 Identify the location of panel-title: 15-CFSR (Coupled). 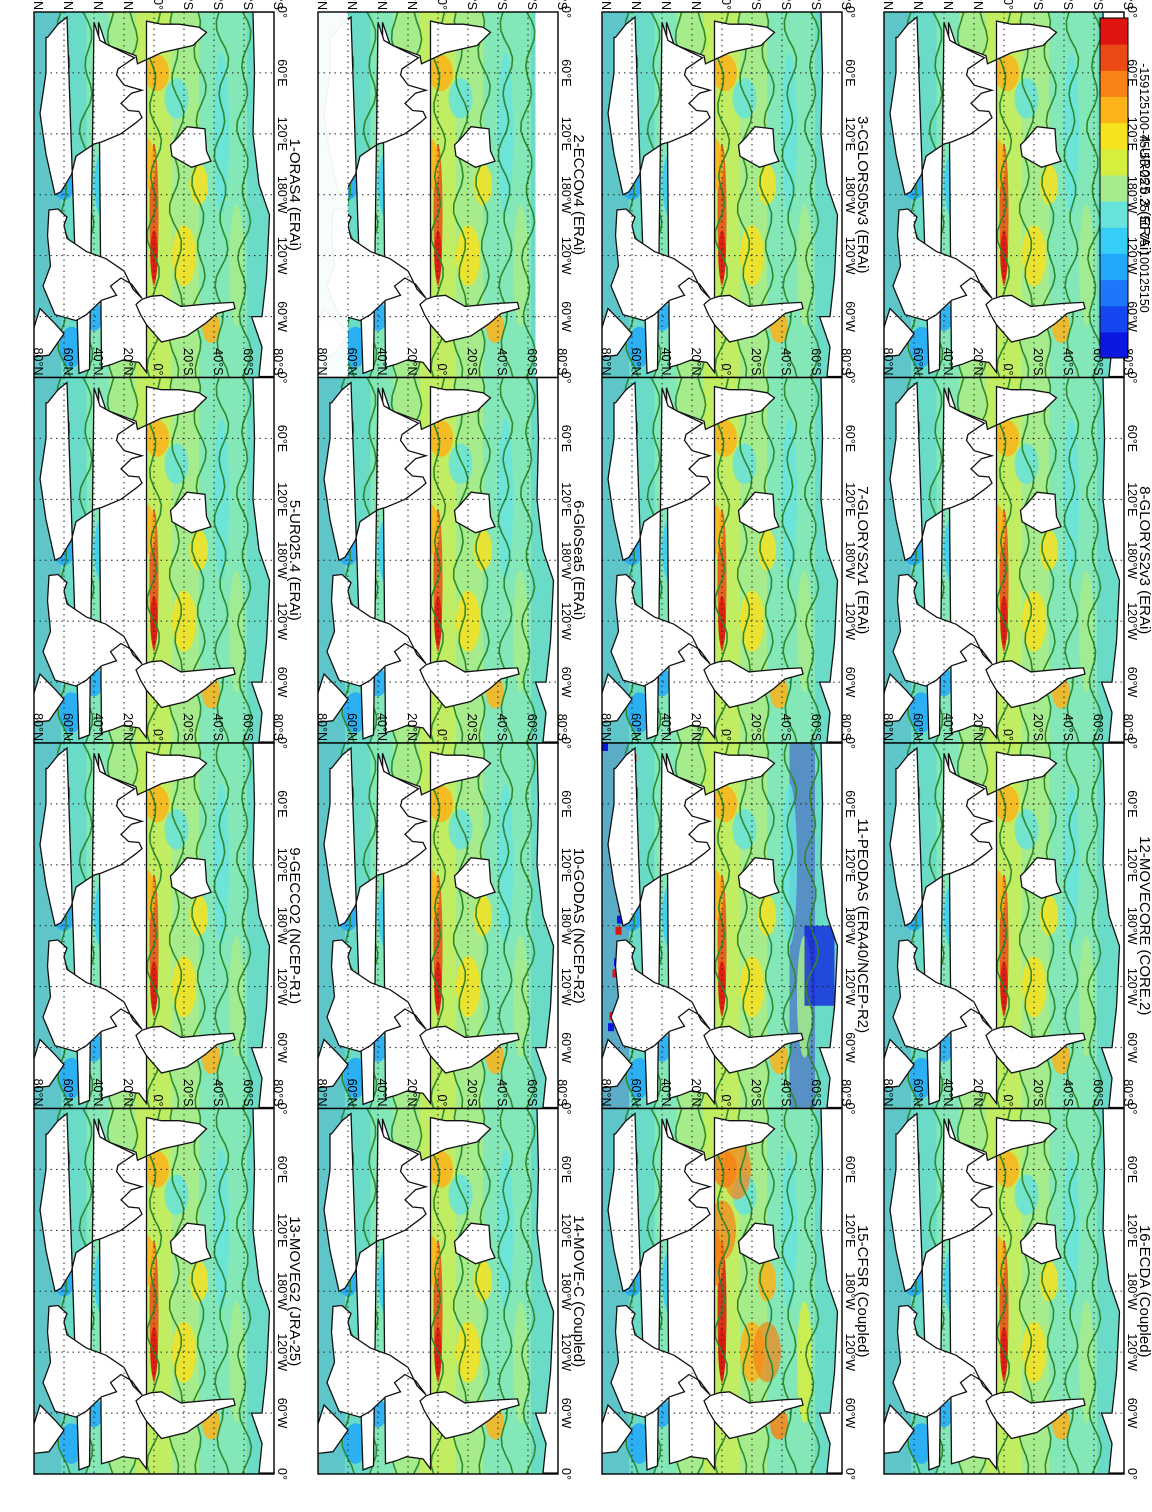
(862, 1291).